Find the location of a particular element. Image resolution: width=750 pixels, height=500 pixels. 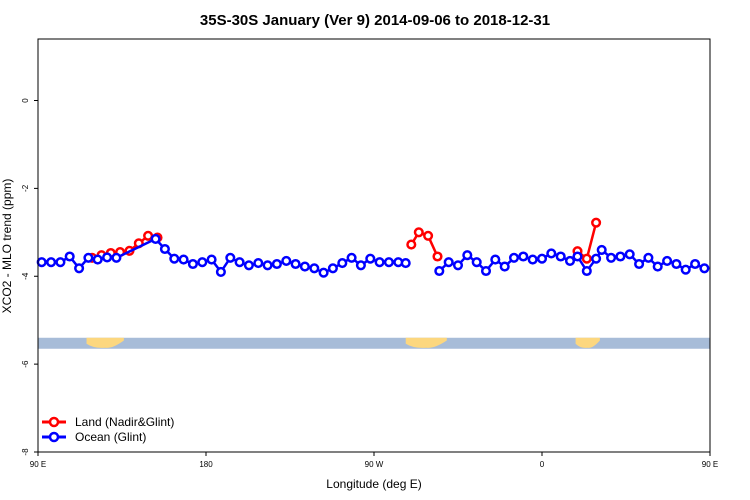

legend-ocean-marker is located at coordinates (54, 437).